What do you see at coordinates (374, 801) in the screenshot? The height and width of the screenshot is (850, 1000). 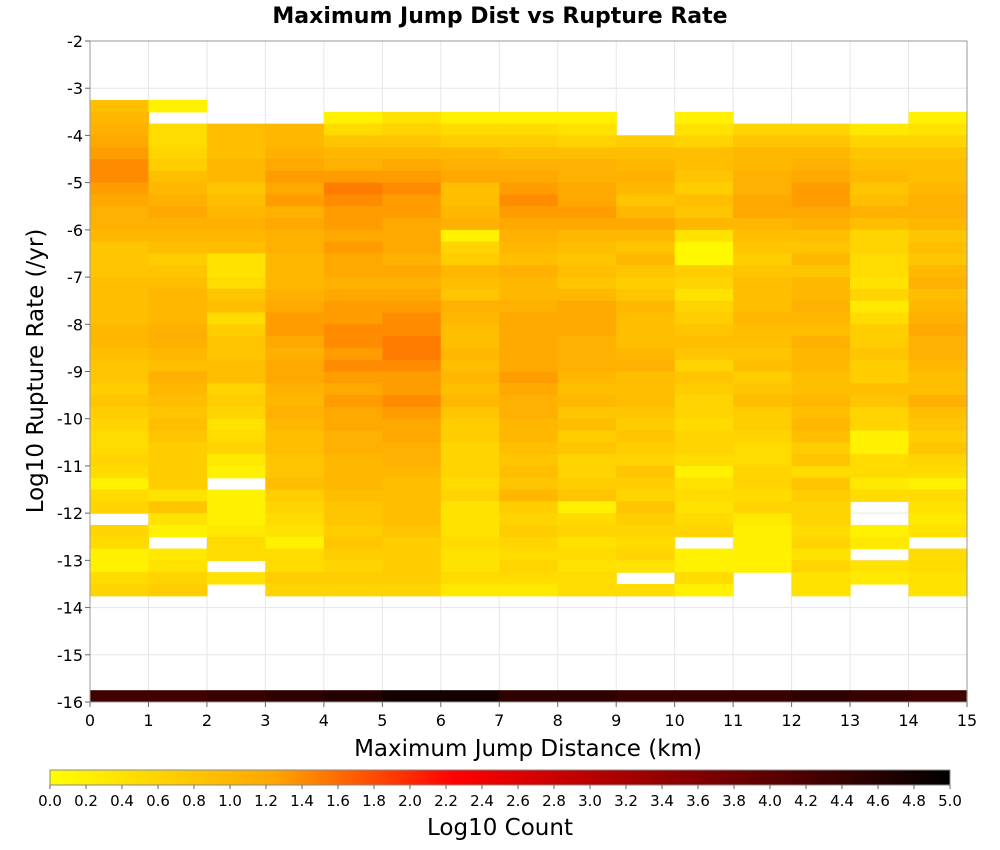 I see `colorbar-tick-label: 1.8` at bounding box center [374, 801].